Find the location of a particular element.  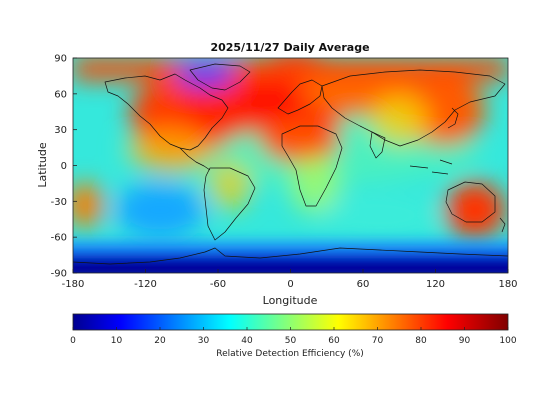

colorbar-label: Relative Detection Efficiency (%) is located at coordinates (290, 354).